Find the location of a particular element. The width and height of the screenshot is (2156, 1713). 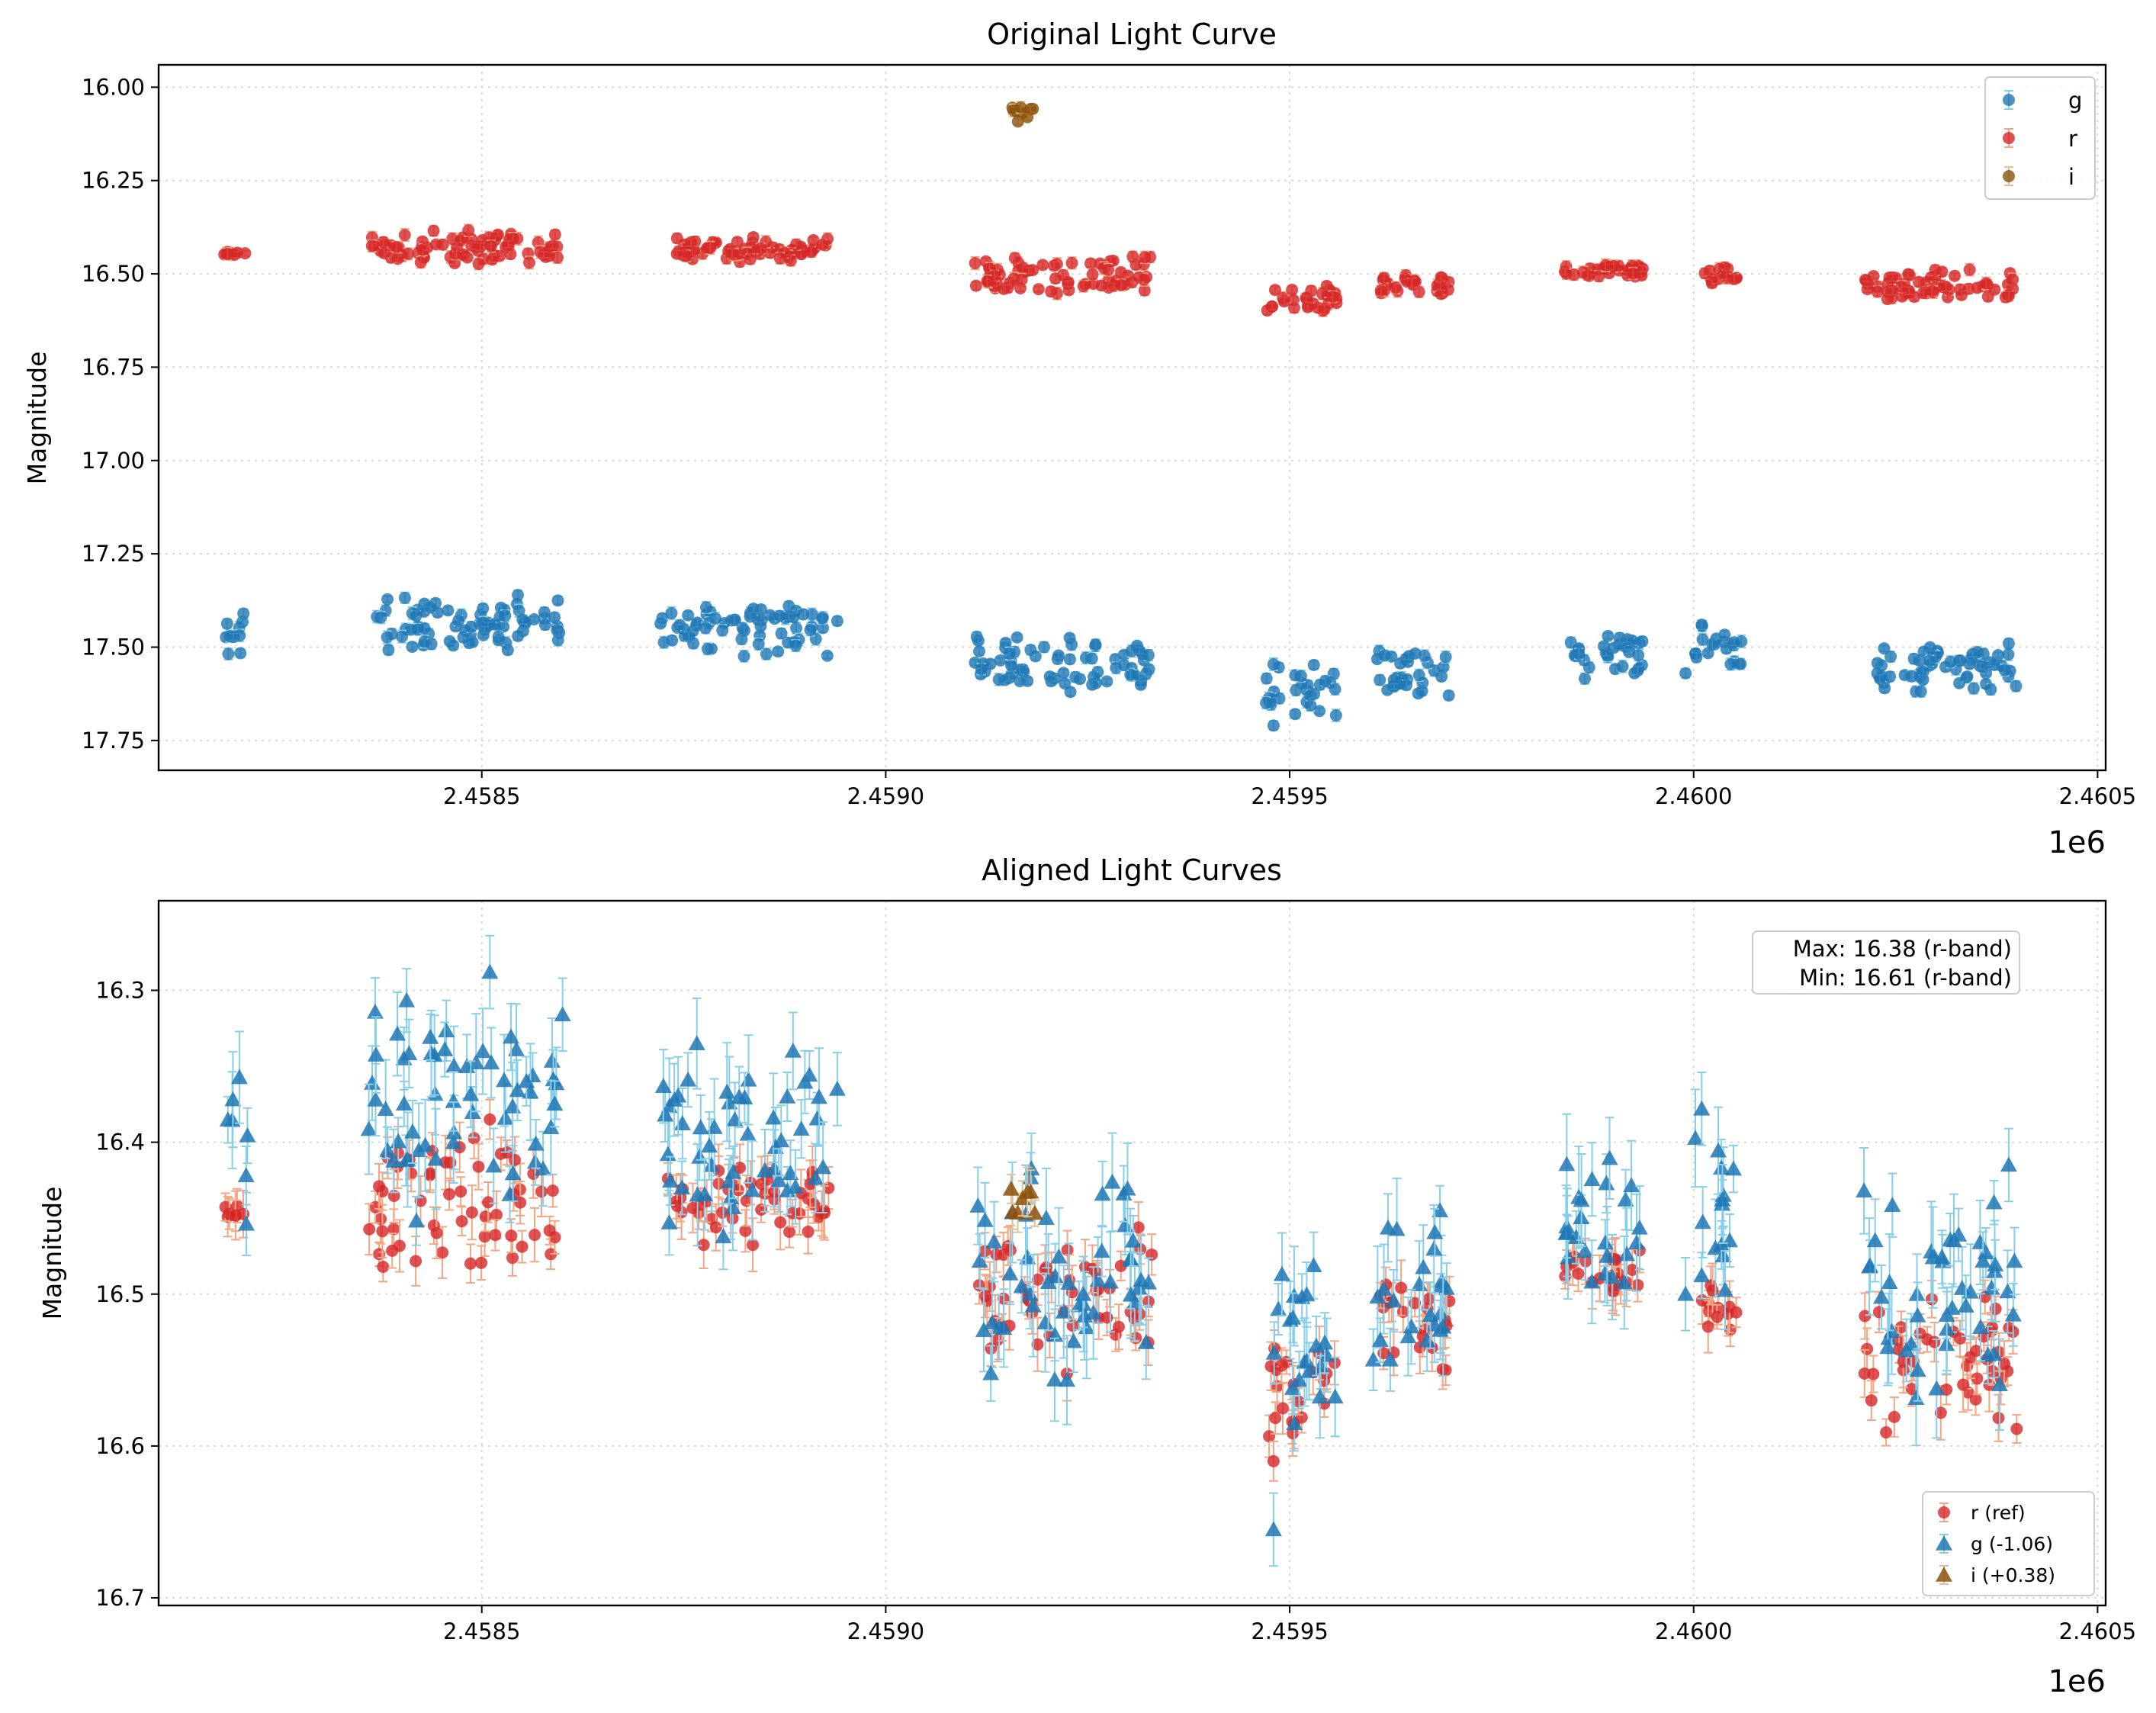

chart-title: Aligned Light Curves is located at coordinates (1132, 870).